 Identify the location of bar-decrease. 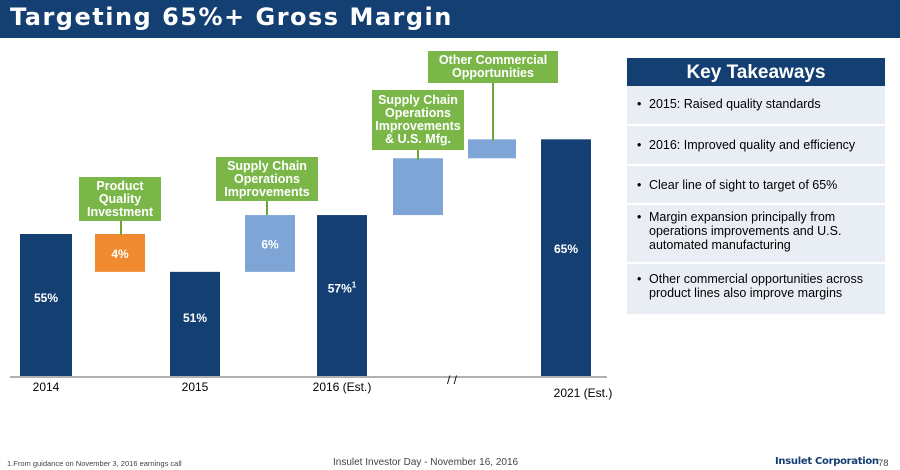
(120, 253).